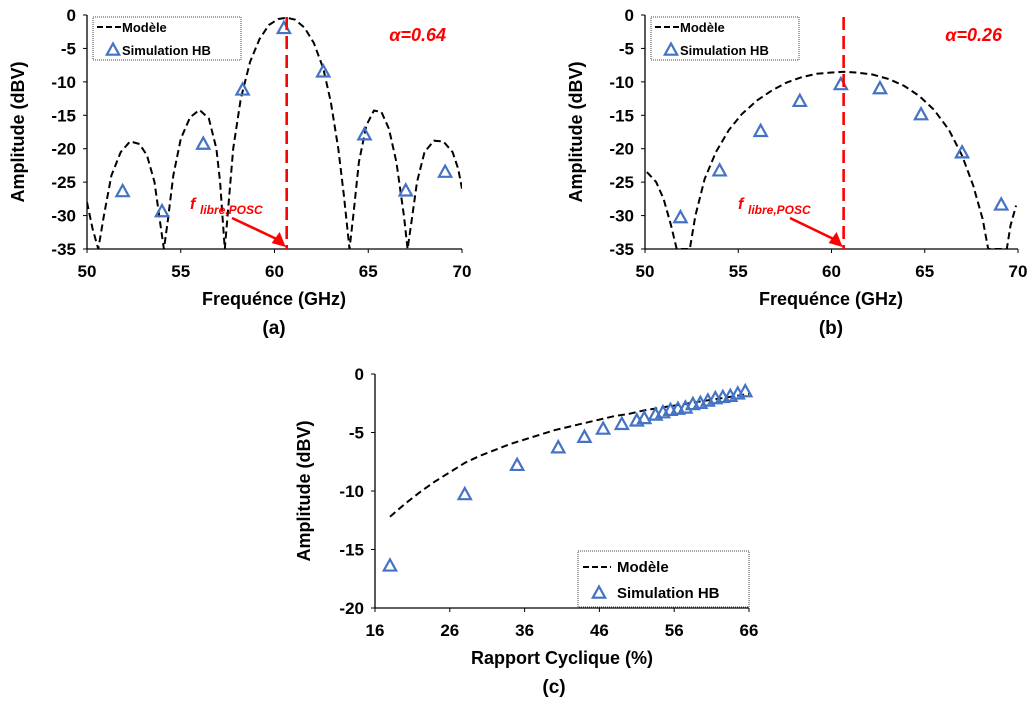 The width and height of the screenshot is (1031, 702). Describe the element at coordinates (524, 630) in the screenshot. I see `x-tick-label: 36` at that location.